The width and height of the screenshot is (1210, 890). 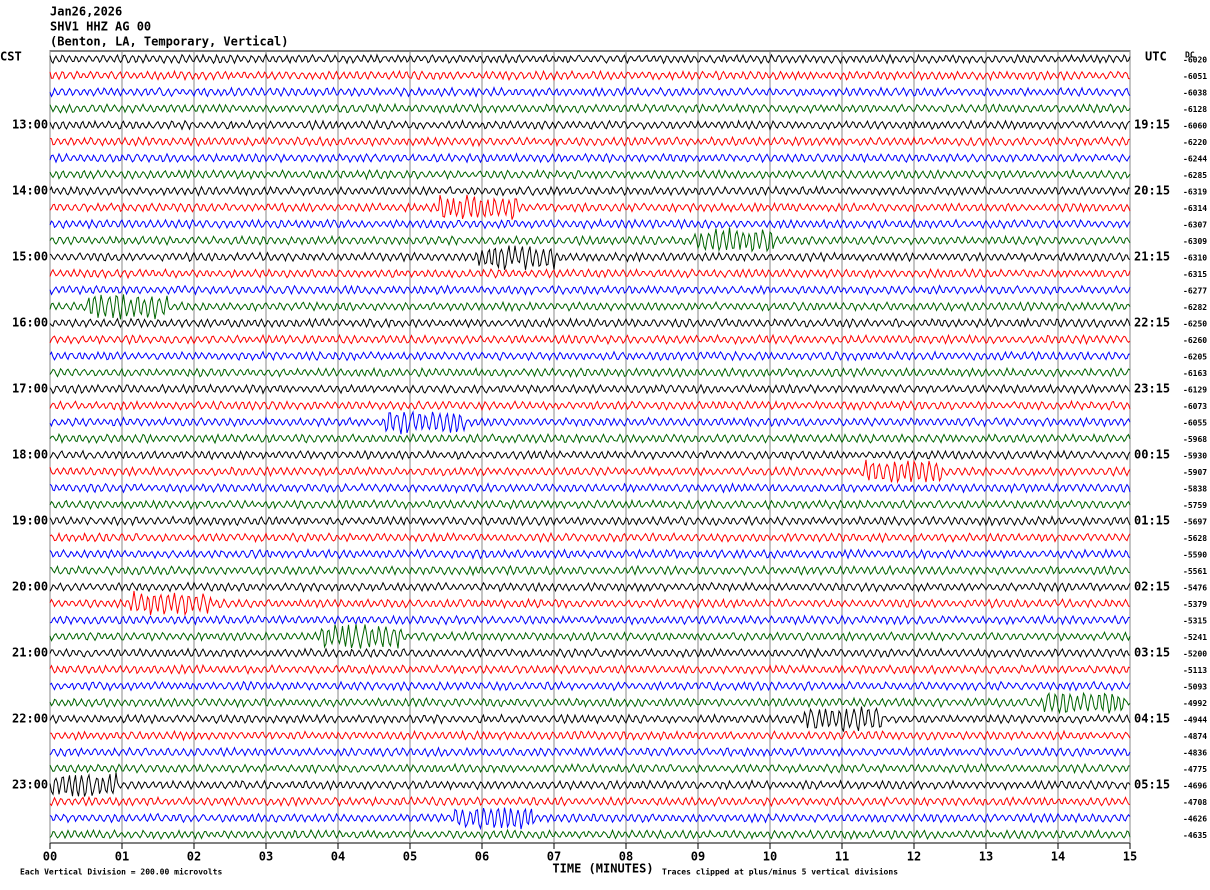 I want to click on offset-label: -5930, so click(x=1195, y=456).